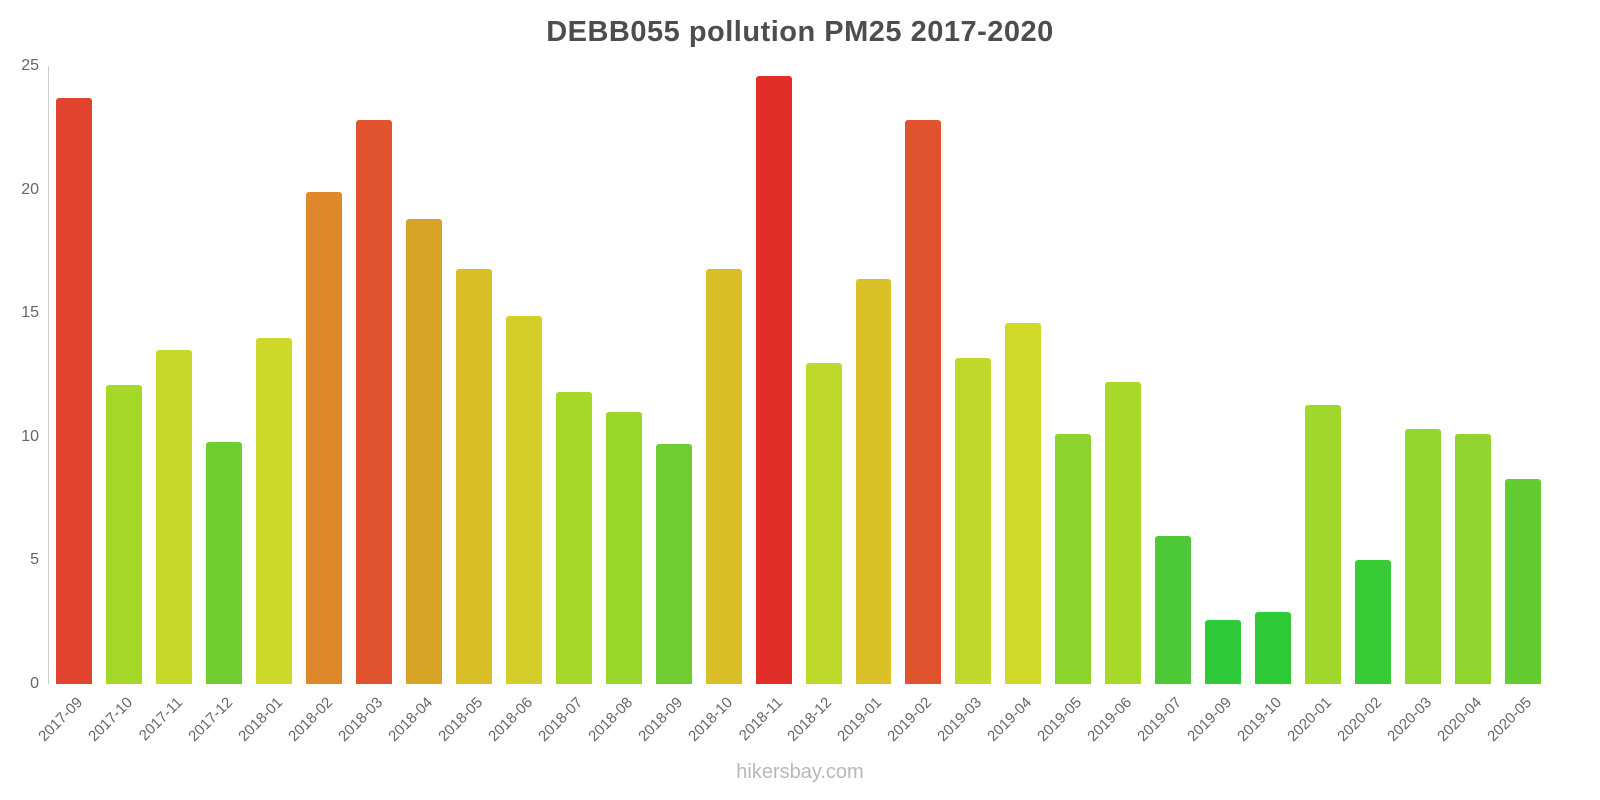  Describe the element at coordinates (260, 719) in the screenshot. I see `x-tick-label: 2018-01` at that location.